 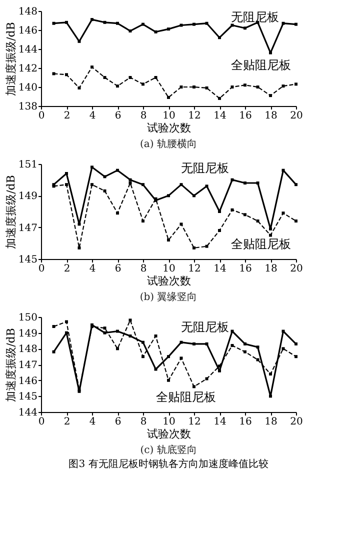 What do you see at coordinates (169, 297) in the screenshot?
I see `text: (b) 翼缘竖向` at bounding box center [169, 297].